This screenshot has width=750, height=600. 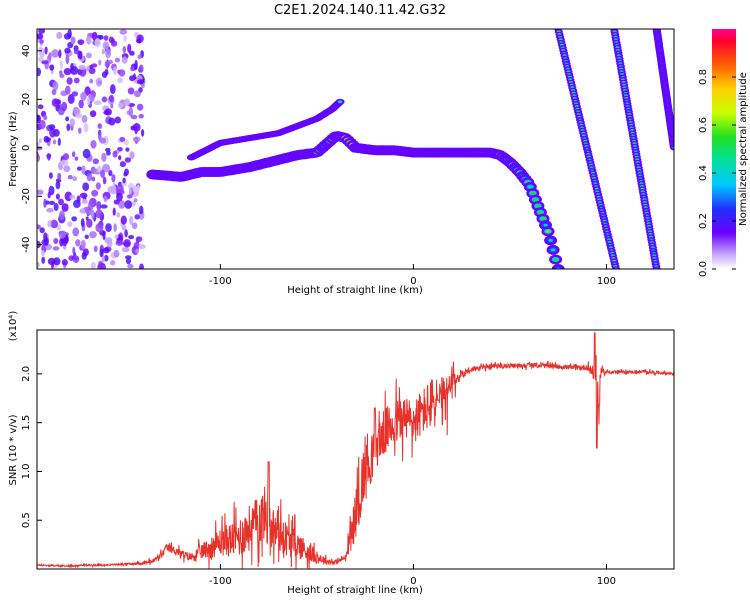 What do you see at coordinates (26, 471) in the screenshot?
I see `snr-y-tick-label: 1.0` at bounding box center [26, 471].